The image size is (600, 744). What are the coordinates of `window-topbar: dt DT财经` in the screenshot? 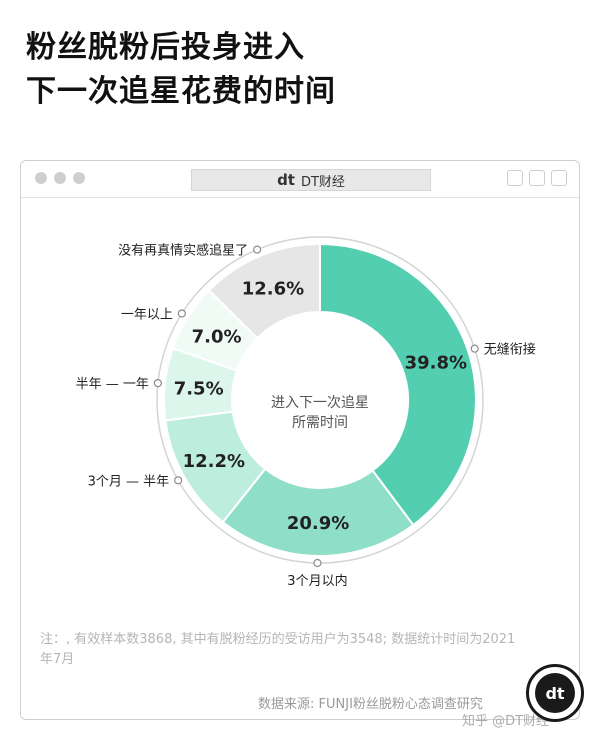 It's located at (300, 179).